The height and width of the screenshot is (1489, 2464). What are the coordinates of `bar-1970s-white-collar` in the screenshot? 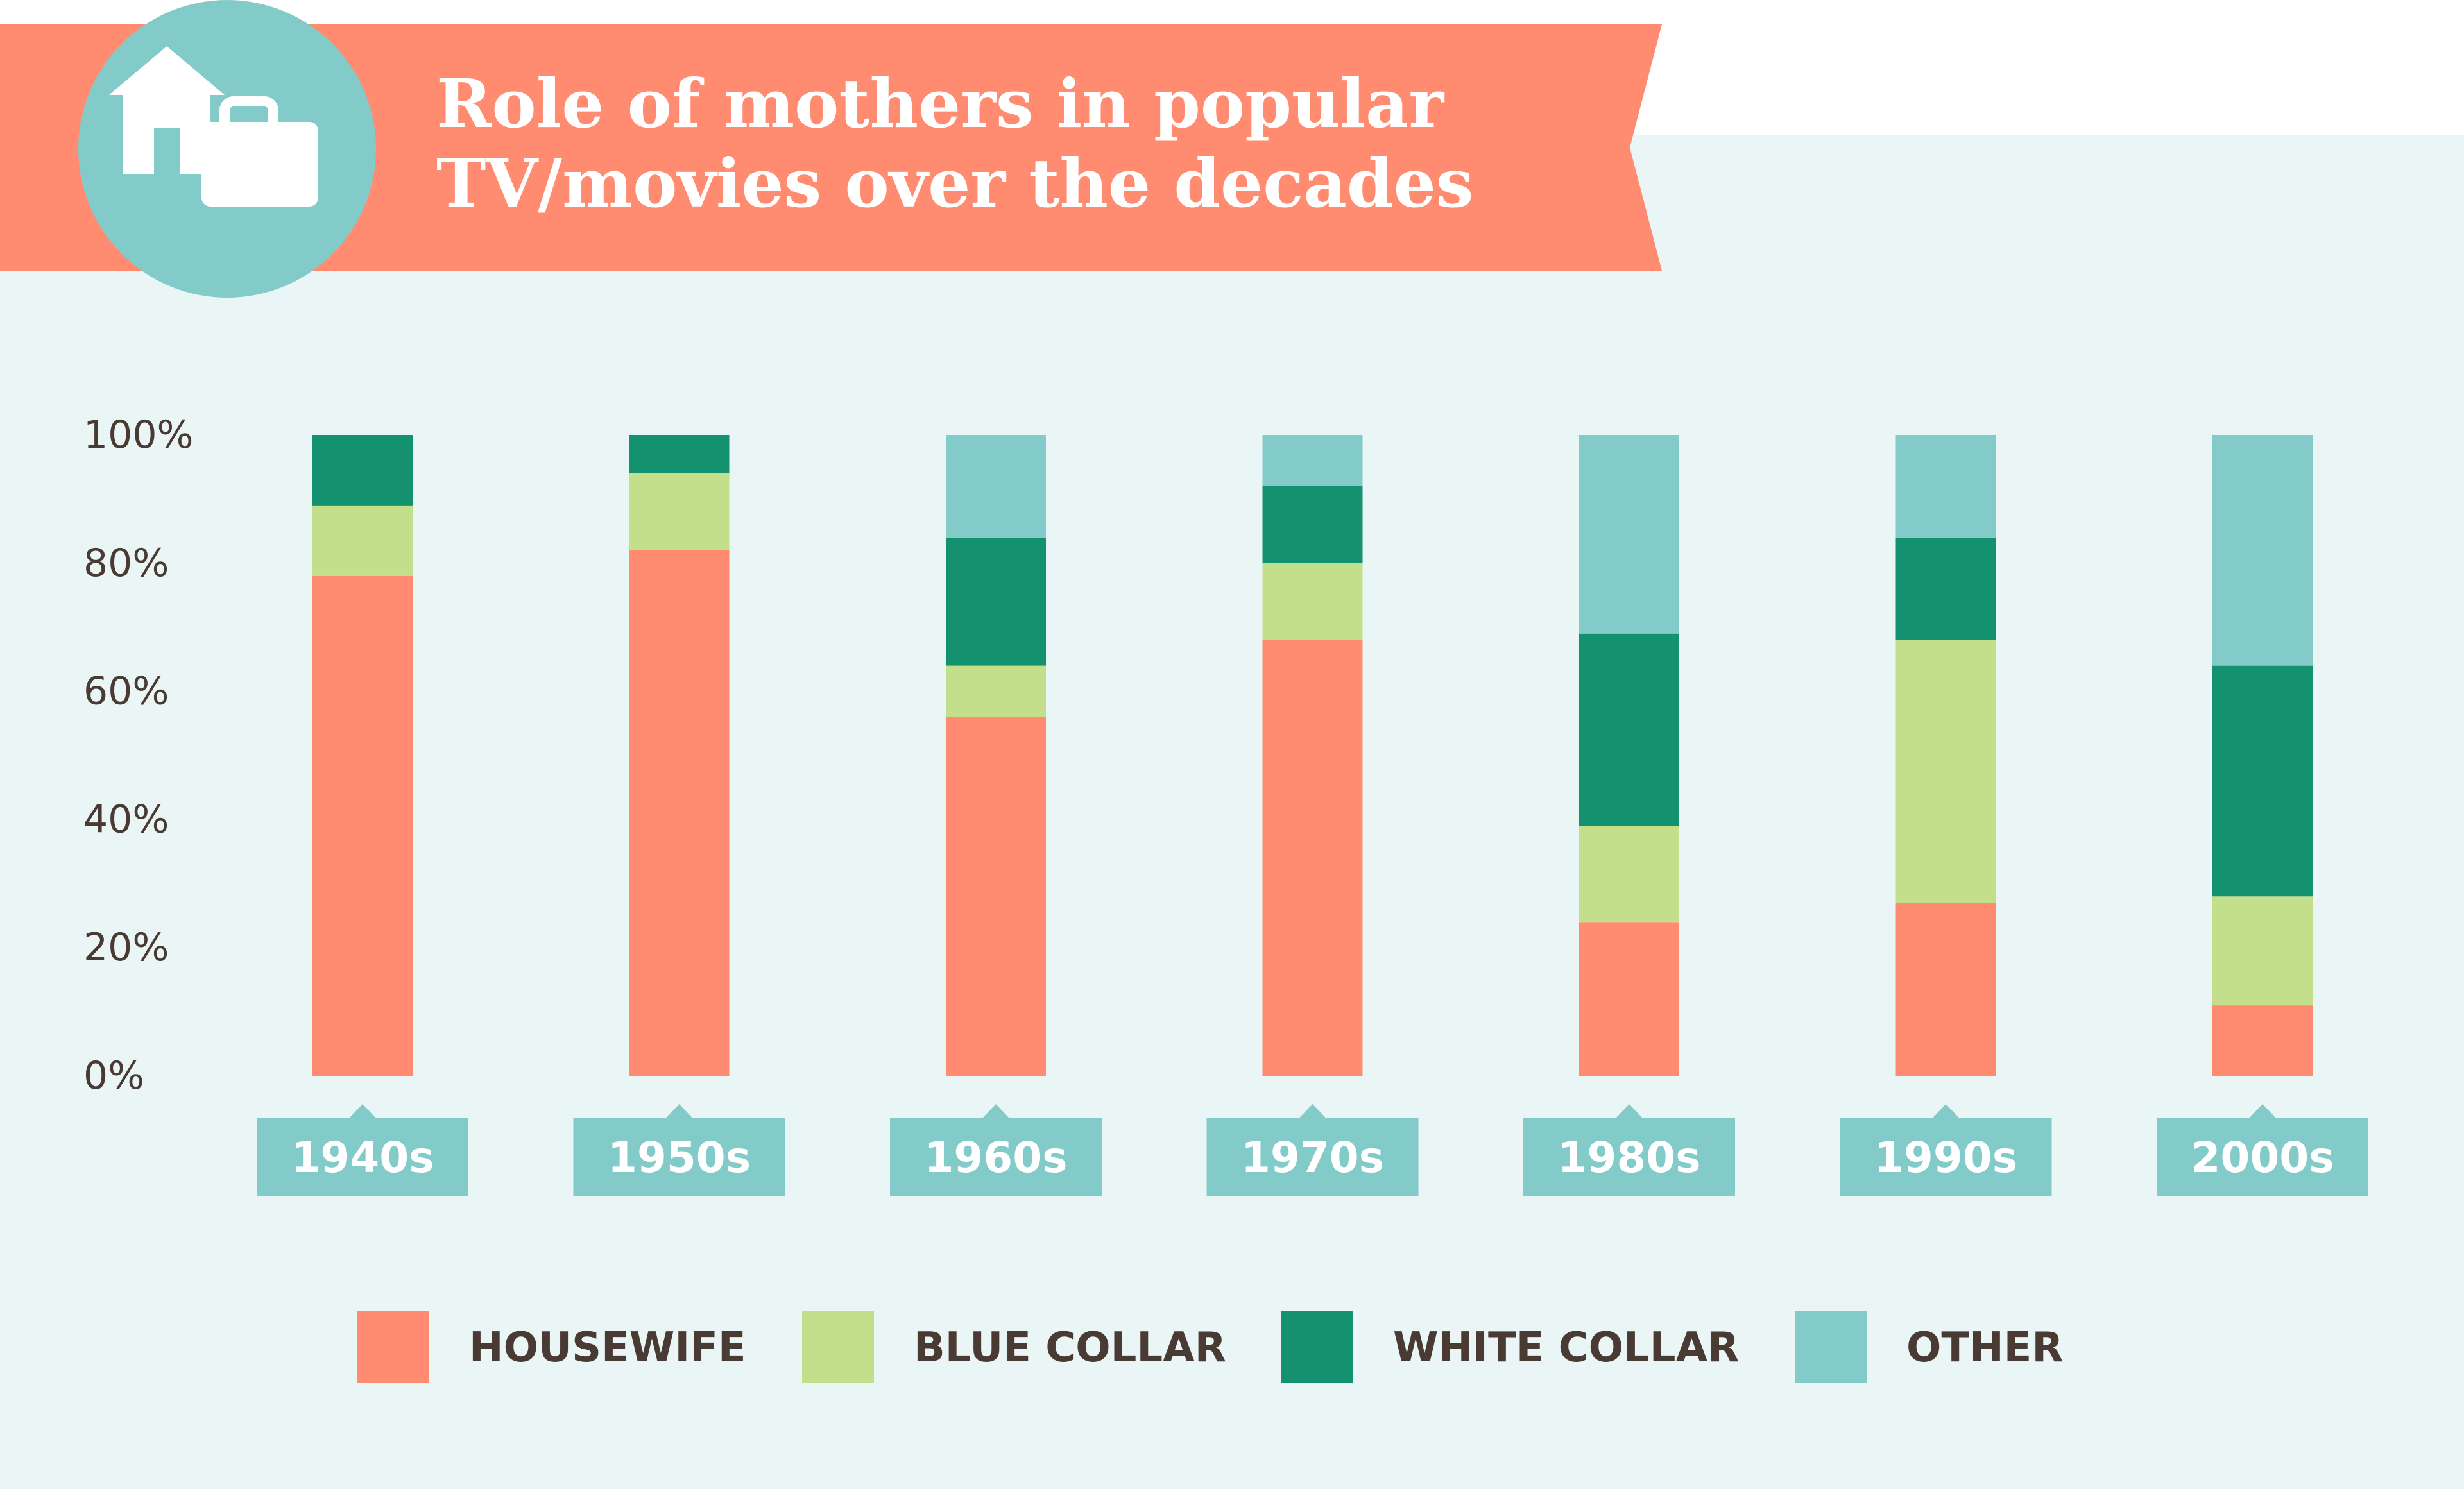 It's located at (1313, 524).